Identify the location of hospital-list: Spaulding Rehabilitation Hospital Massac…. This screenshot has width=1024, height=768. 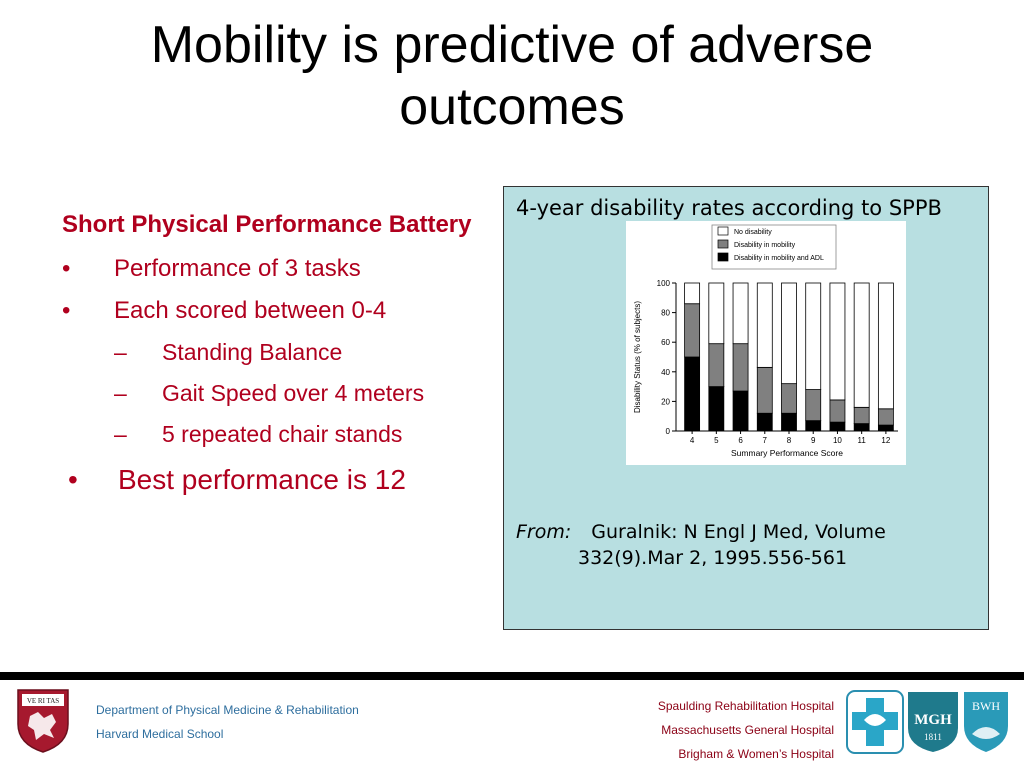
(746, 730).